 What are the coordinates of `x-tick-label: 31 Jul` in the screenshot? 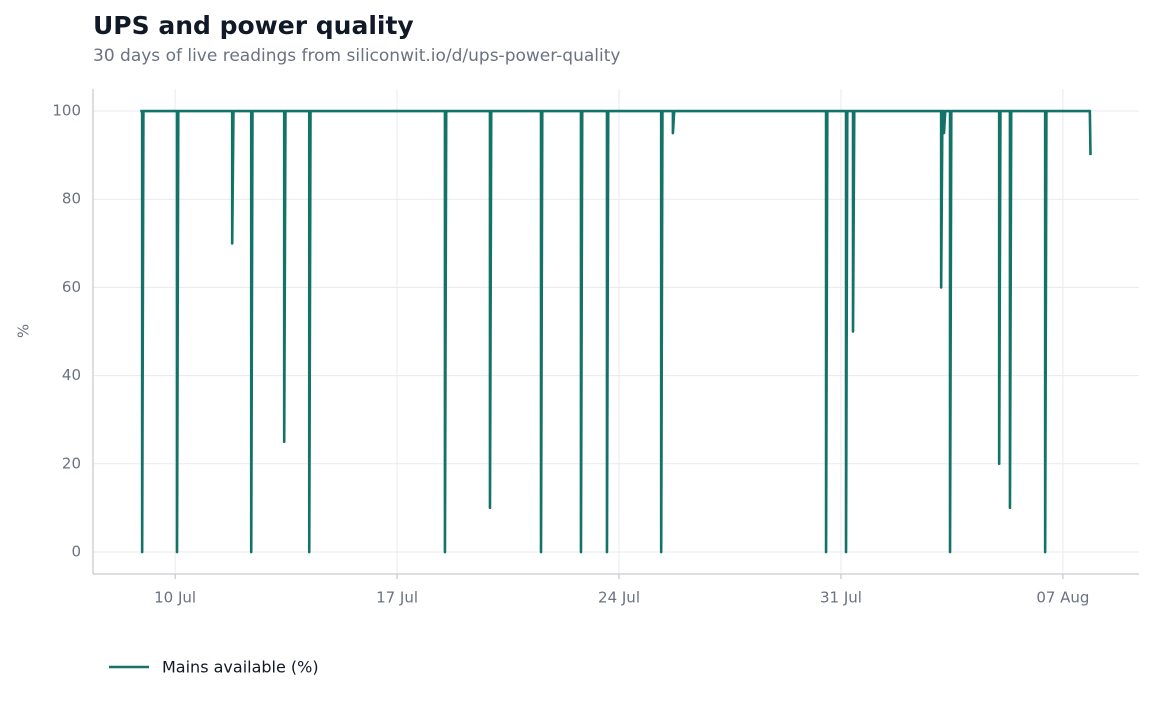 It's located at (841, 598).